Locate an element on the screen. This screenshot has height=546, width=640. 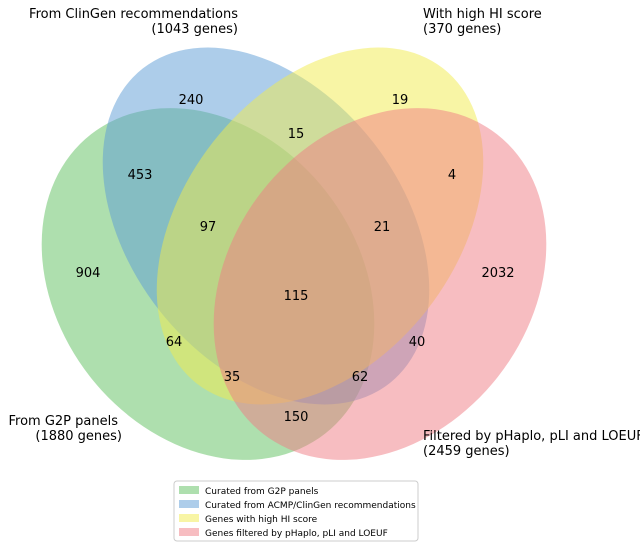
count-filtered-only: 2032 is located at coordinates (497, 273).